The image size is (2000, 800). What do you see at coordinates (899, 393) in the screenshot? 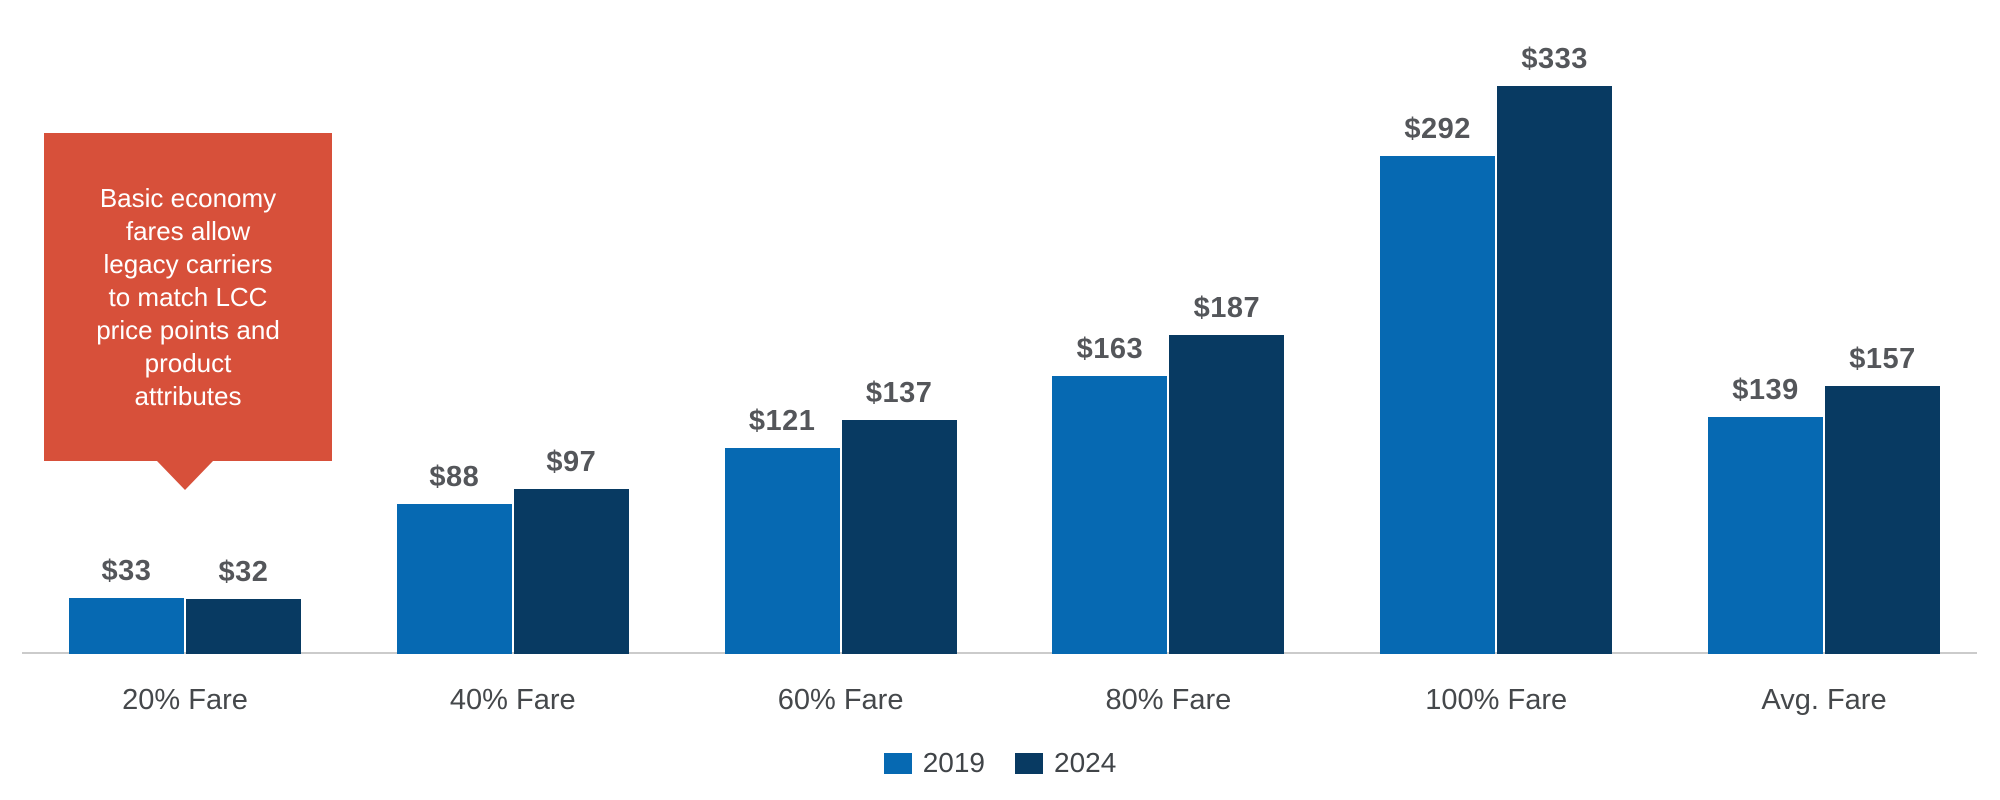
I see `value-label-2024-60-fare: $137` at bounding box center [899, 393].